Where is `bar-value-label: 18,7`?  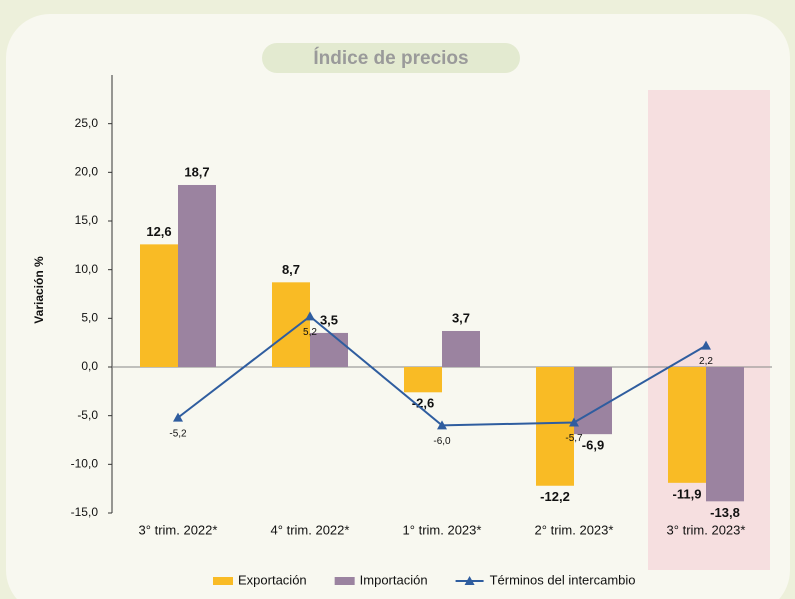 bar-value-label: 18,7 is located at coordinates (196, 171).